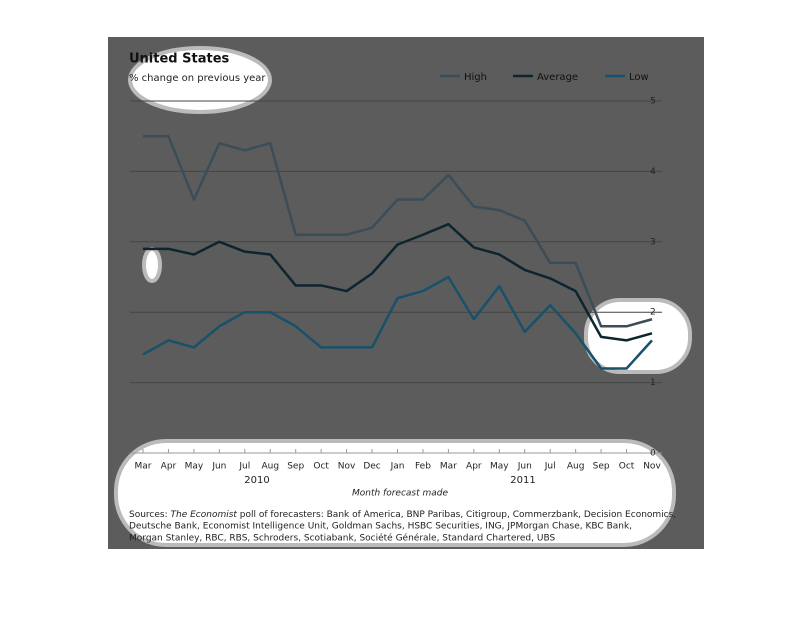 This screenshot has height=644, width=812. I want to click on y-tick-label: 0, so click(653, 454).